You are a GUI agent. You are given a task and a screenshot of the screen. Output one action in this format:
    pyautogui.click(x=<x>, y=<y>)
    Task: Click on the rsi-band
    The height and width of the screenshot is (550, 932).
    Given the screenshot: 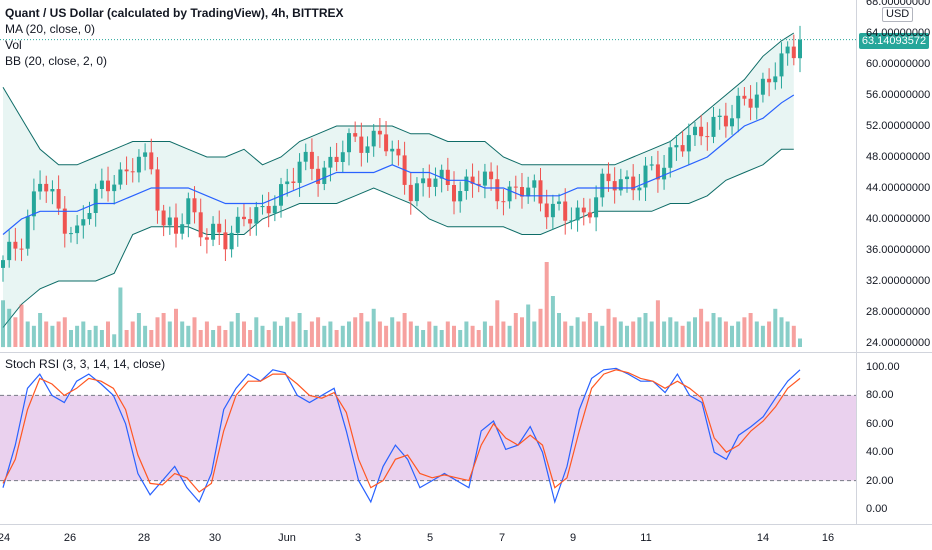 What is the action you would take?
    pyautogui.click(x=428, y=438)
    